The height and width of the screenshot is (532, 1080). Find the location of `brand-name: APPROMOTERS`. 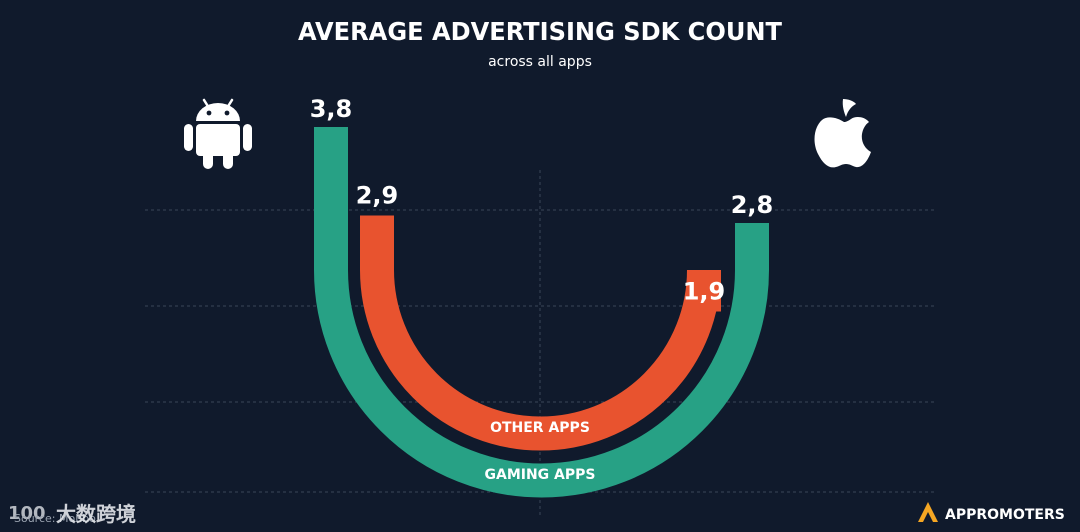

brand-name: APPROMOTERS is located at coordinates (1005, 515).